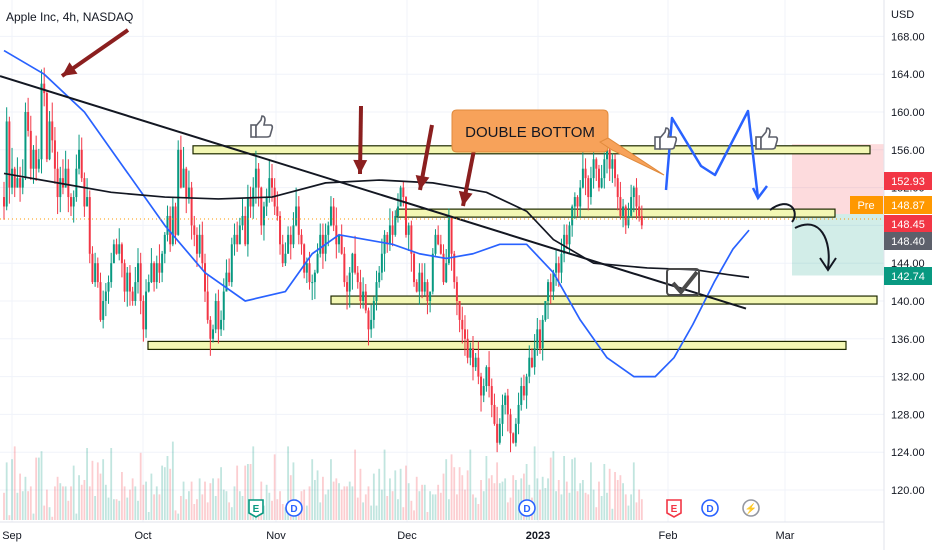  Describe the element at coordinates (276, 536) in the screenshot. I see `x-tick-label: Nov` at that location.